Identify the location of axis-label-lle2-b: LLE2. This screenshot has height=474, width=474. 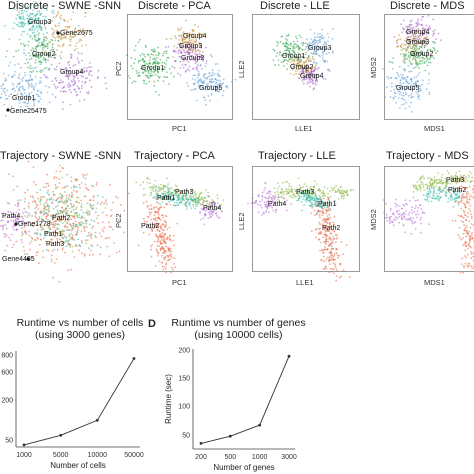
(241, 221).